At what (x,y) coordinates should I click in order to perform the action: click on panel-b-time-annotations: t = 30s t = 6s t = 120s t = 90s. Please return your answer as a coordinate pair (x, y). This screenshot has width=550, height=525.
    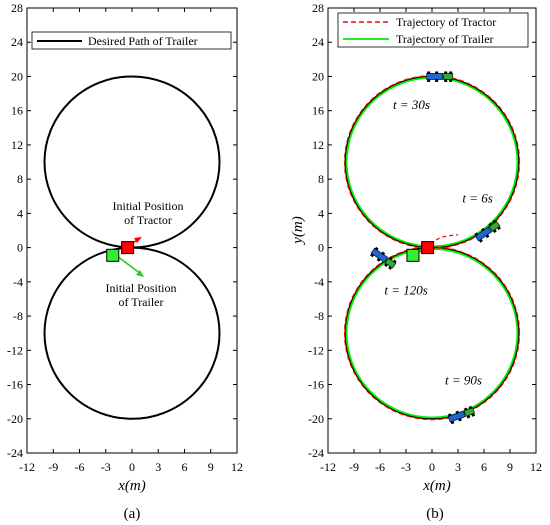
    Looking at the image, I should click on (438, 242).